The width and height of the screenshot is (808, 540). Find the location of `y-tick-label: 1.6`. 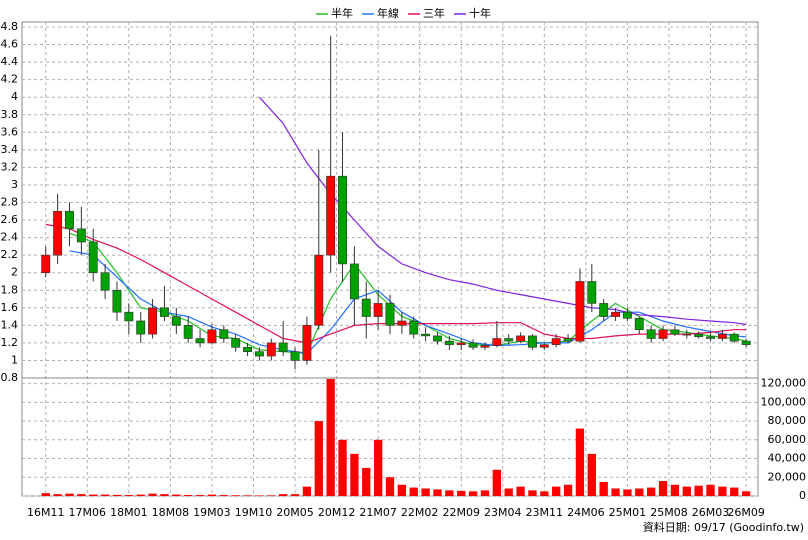

y-tick-label: 1.6 is located at coordinates (10, 307).